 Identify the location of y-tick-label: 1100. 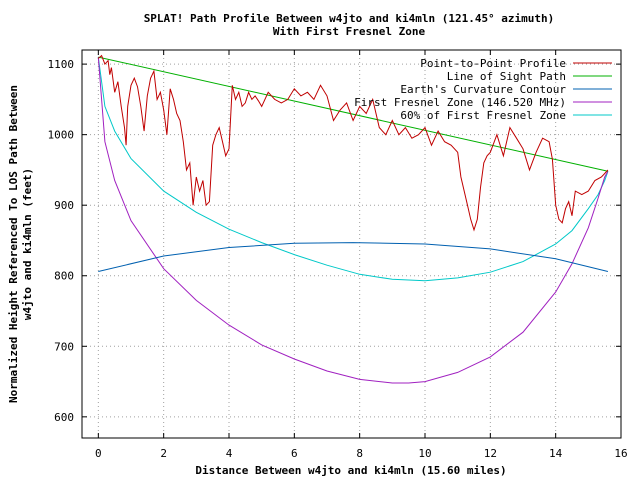
(61, 64).